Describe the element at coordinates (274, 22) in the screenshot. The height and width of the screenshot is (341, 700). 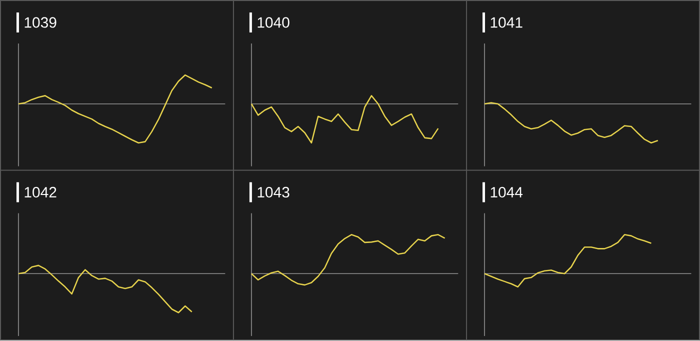
I see `chart-title: 1040` at that location.